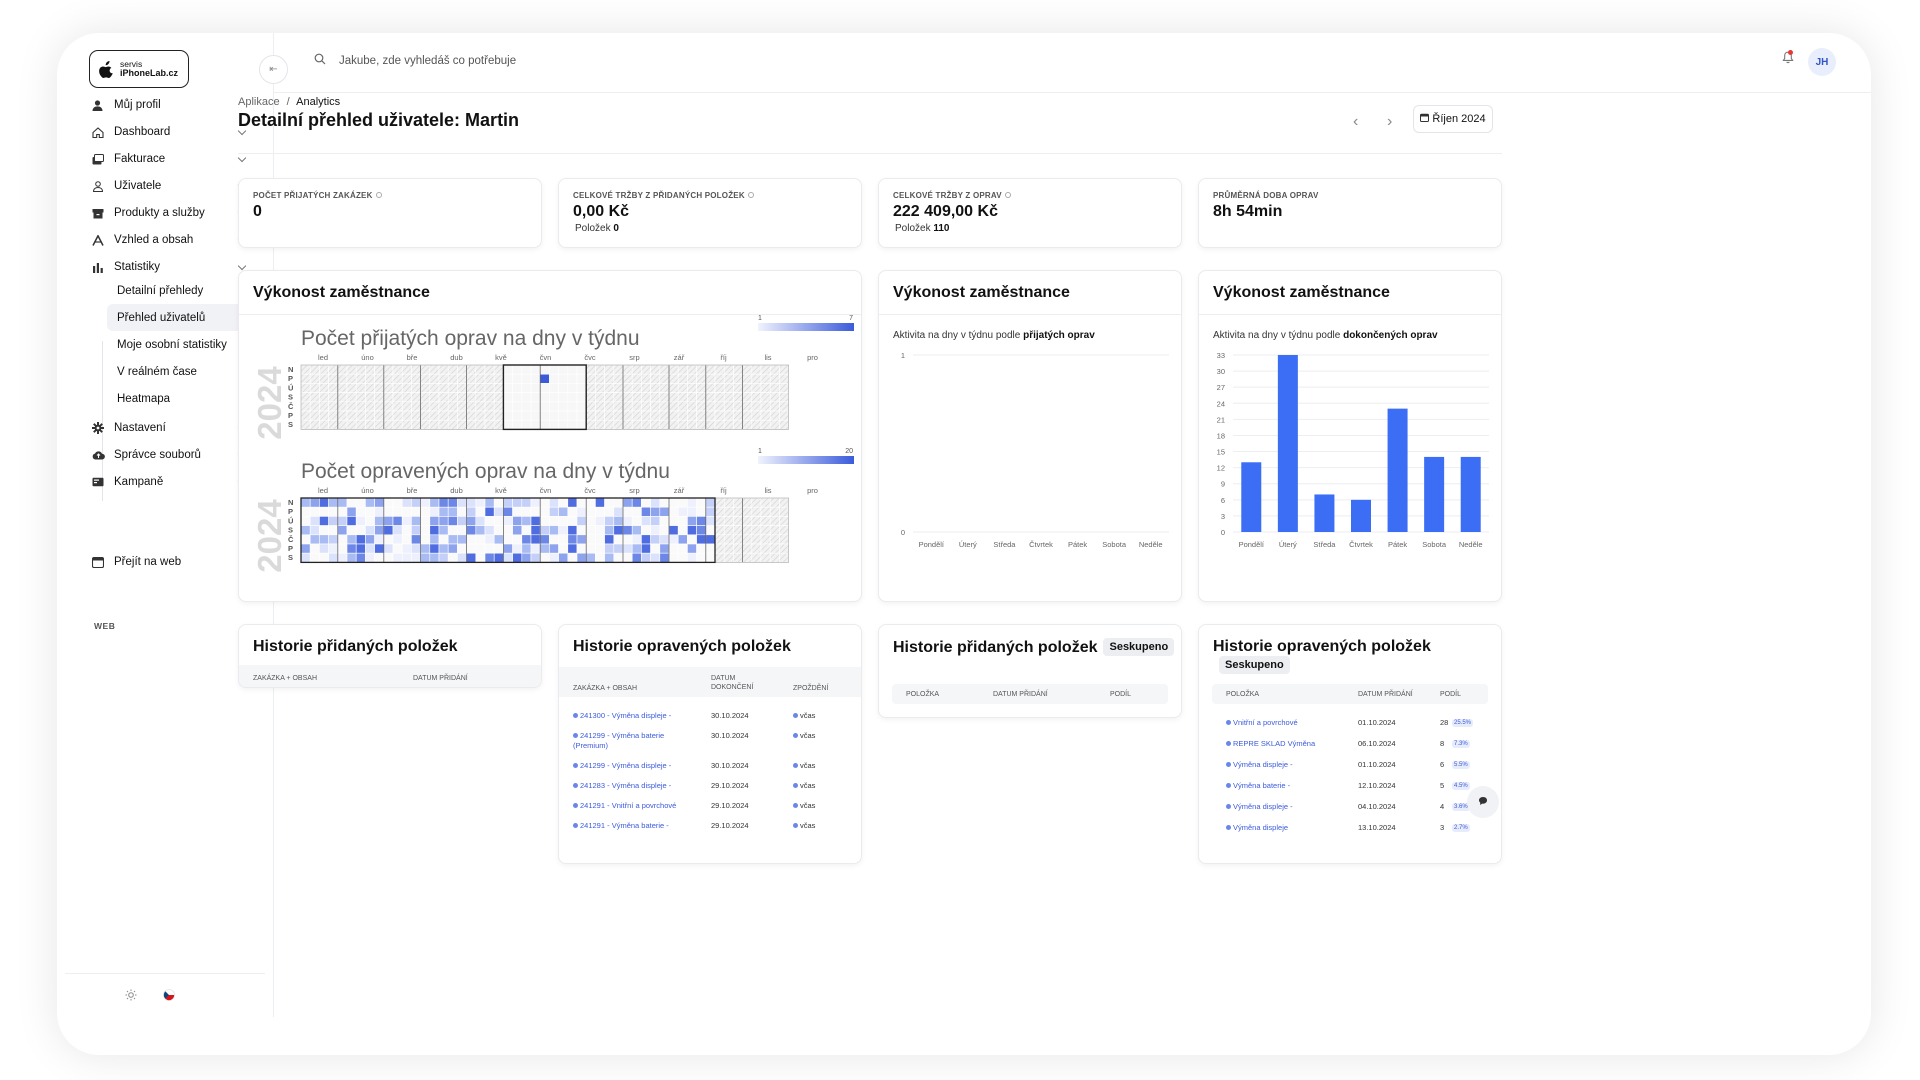  Describe the element at coordinates (157, 371) in the screenshot. I see `sidebar-subitem: V reálném čase` at that location.